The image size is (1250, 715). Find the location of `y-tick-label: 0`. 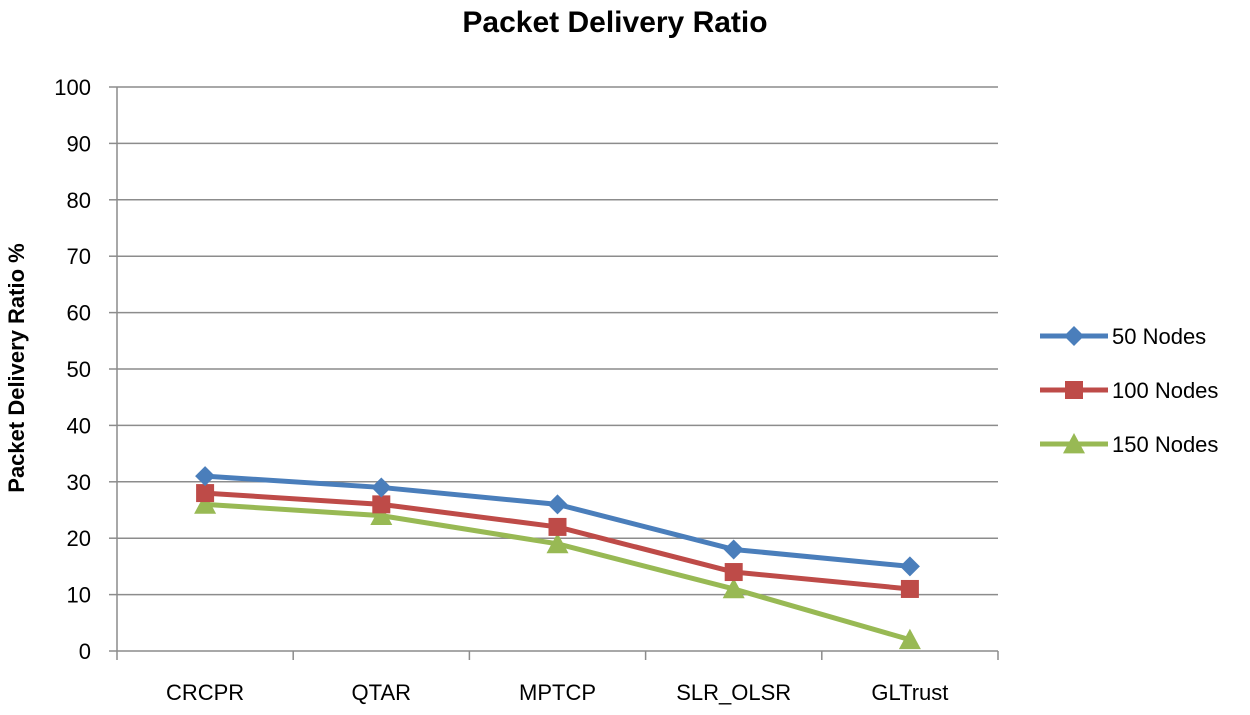

y-tick-label: 0 is located at coordinates (85, 651).